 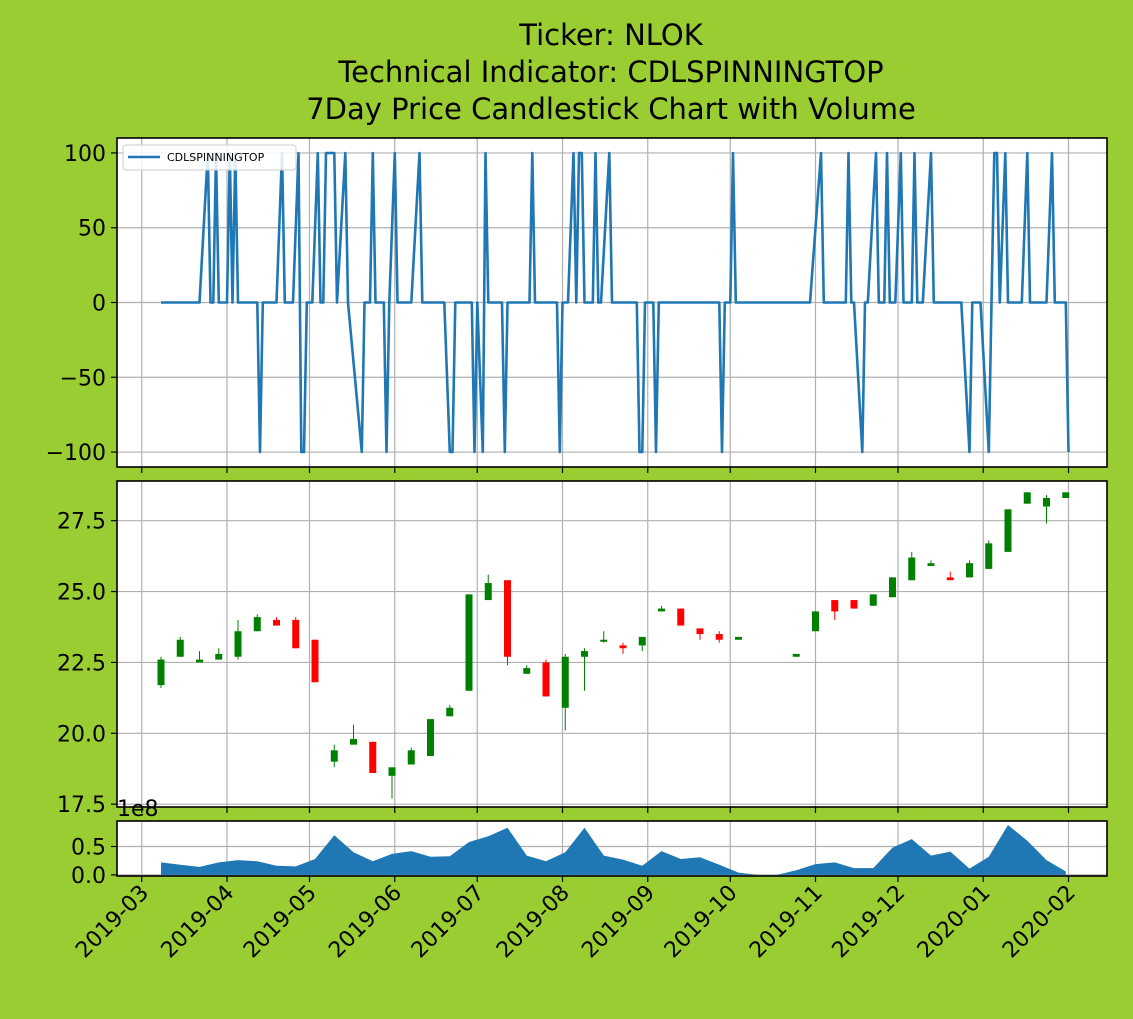 I want to click on indicator-legend: CDLSPINNINGTOP, so click(x=209, y=157).